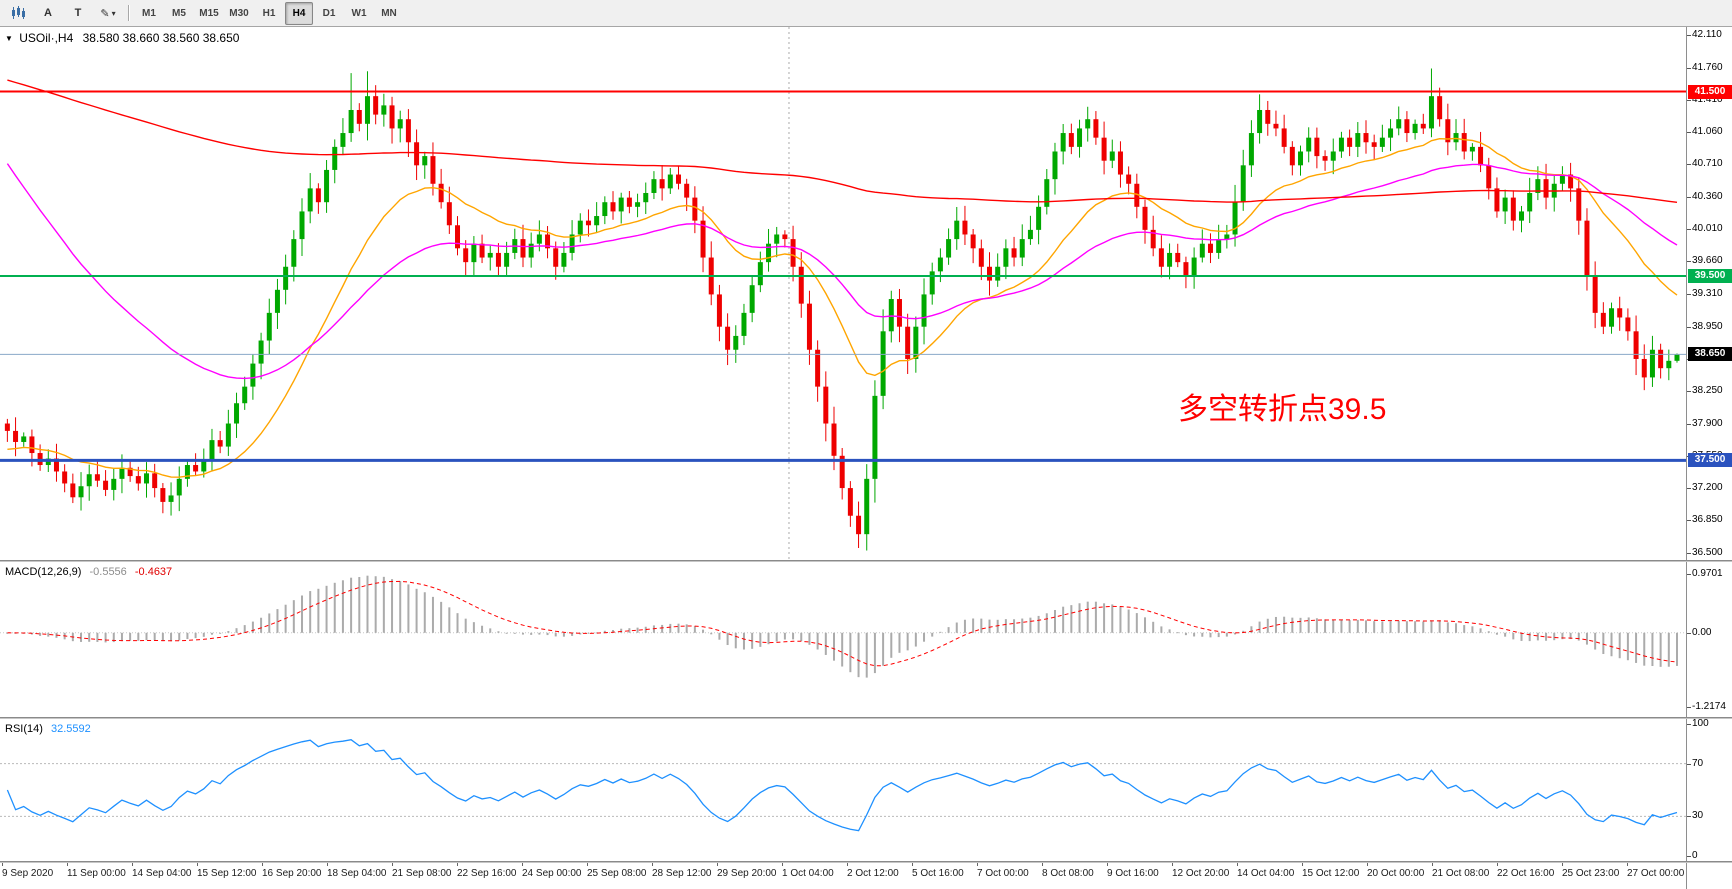 The image size is (1732, 889). Describe the element at coordinates (747, 873) in the screenshot. I see `time-axis-label: 29 Sep 20:00` at that location.